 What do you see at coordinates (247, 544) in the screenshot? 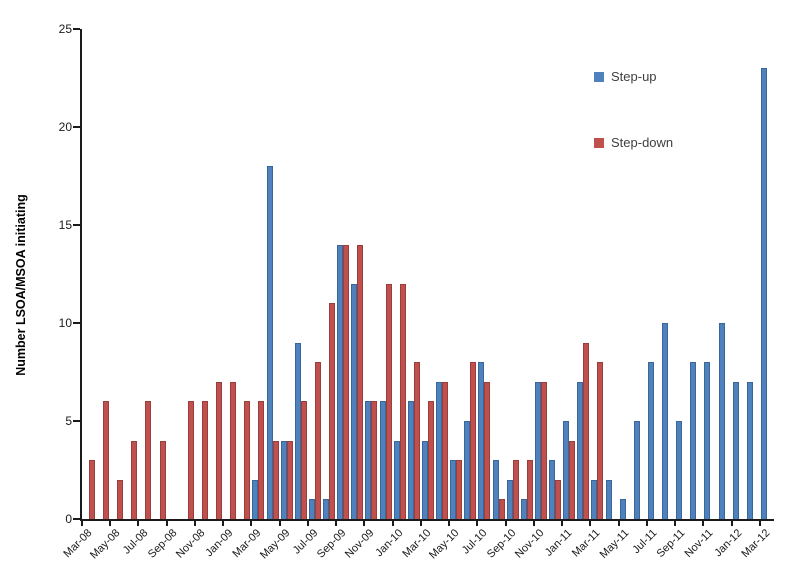
I see `x-tick-label: Mar-09` at bounding box center [247, 544].